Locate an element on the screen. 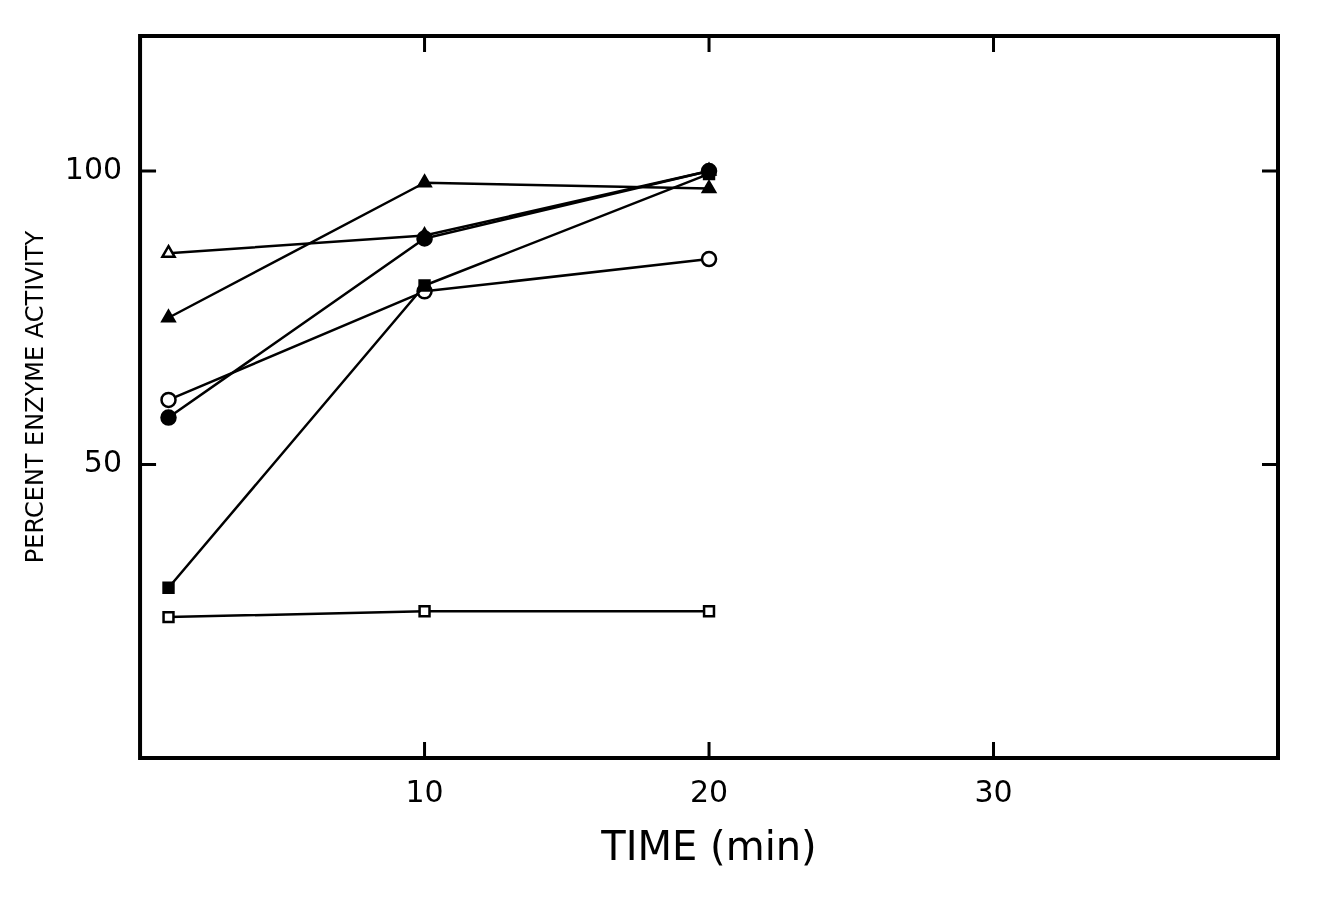 The height and width of the screenshot is (909, 1323). x-tick-label: 20 is located at coordinates (709, 791).